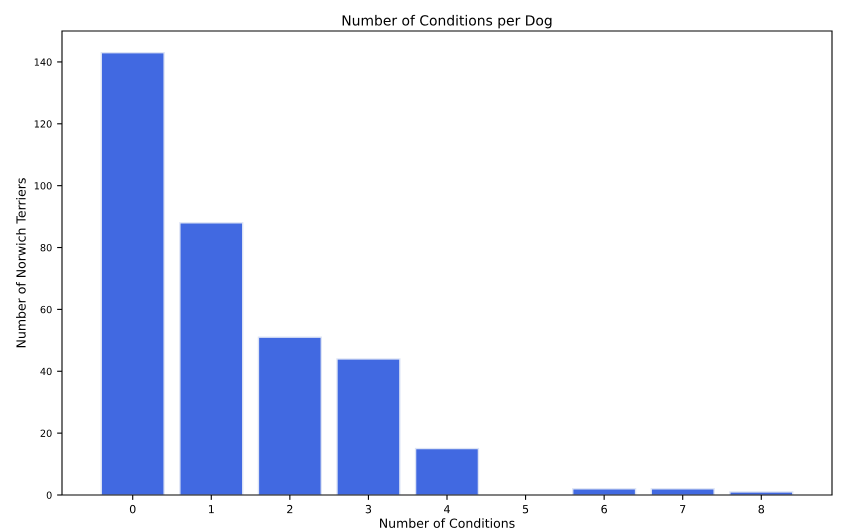 This screenshot has width=845, height=531. What do you see at coordinates (525, 509) in the screenshot?
I see `x-tick-label: 5` at bounding box center [525, 509].